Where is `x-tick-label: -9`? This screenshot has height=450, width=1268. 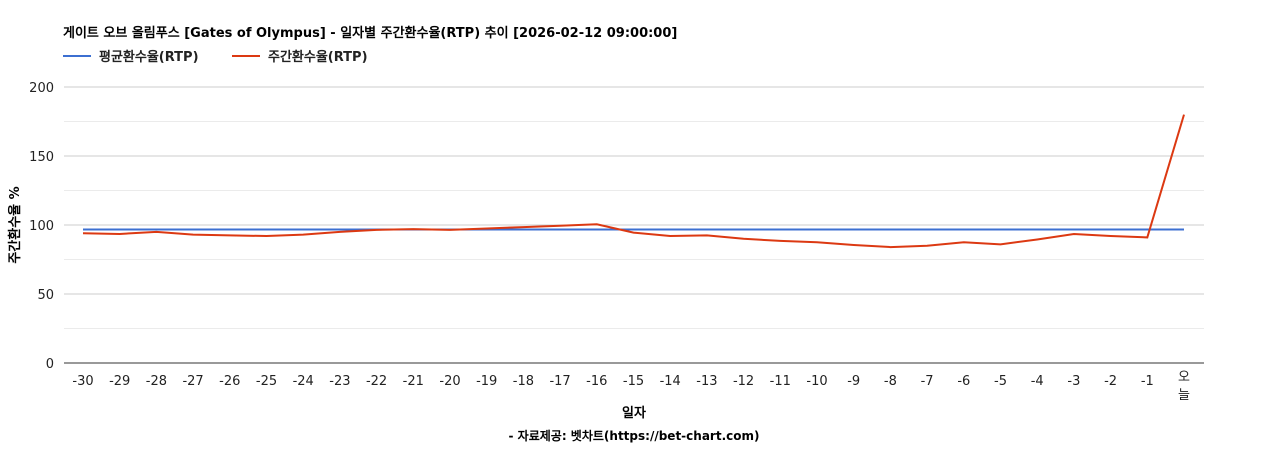
x-tick-label: -9 is located at coordinates (853, 381).